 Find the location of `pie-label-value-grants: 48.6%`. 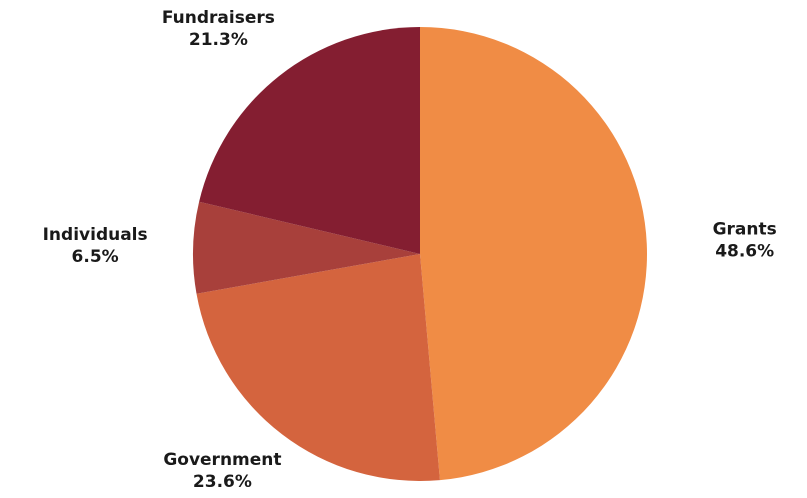

pie-label-value-grants: 48.6% is located at coordinates (744, 252).